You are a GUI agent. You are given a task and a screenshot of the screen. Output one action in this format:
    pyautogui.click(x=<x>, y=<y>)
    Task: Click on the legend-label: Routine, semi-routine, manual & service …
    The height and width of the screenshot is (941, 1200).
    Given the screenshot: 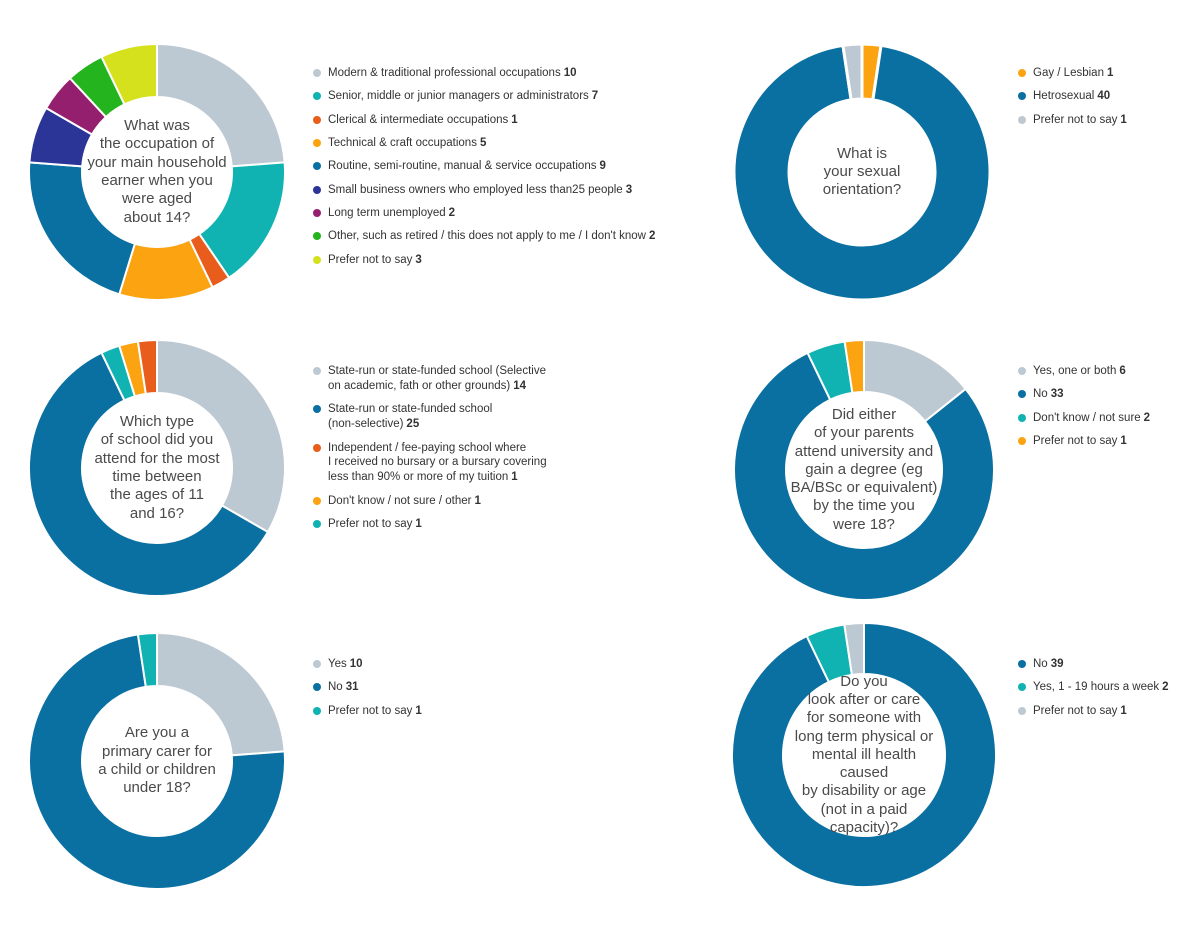 What is the action you would take?
    pyautogui.click(x=462, y=166)
    